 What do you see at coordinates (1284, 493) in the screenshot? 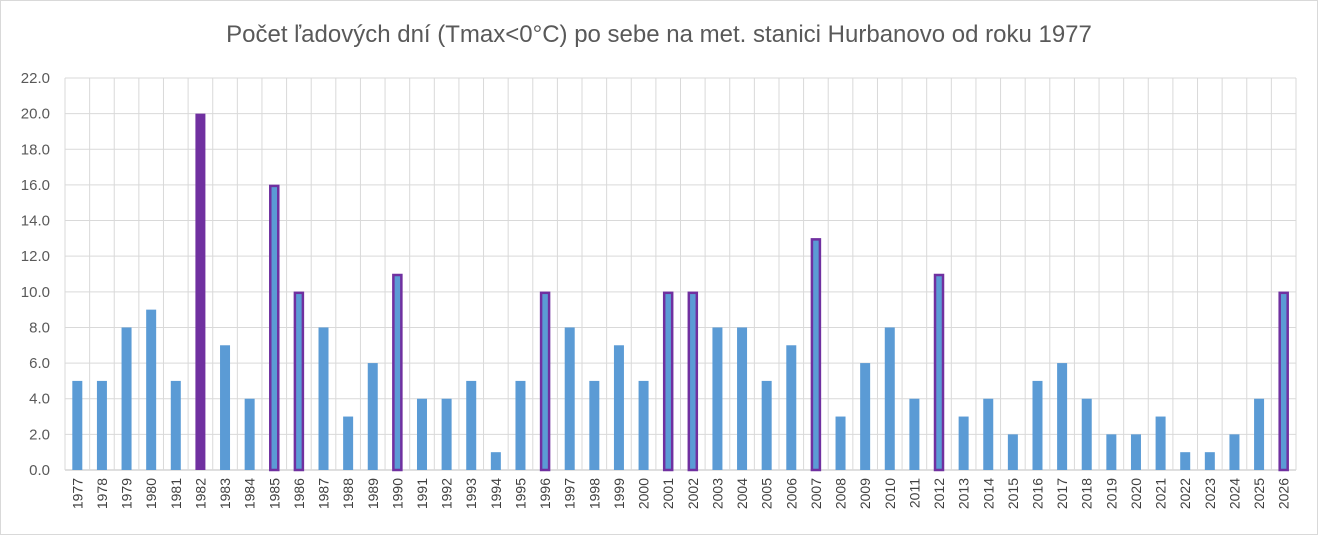
I see `x-tick-label: 2026` at bounding box center [1284, 493].